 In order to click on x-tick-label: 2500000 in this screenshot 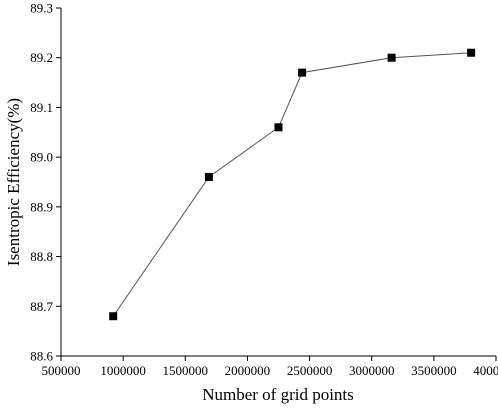, I will do `click(310, 370)`.